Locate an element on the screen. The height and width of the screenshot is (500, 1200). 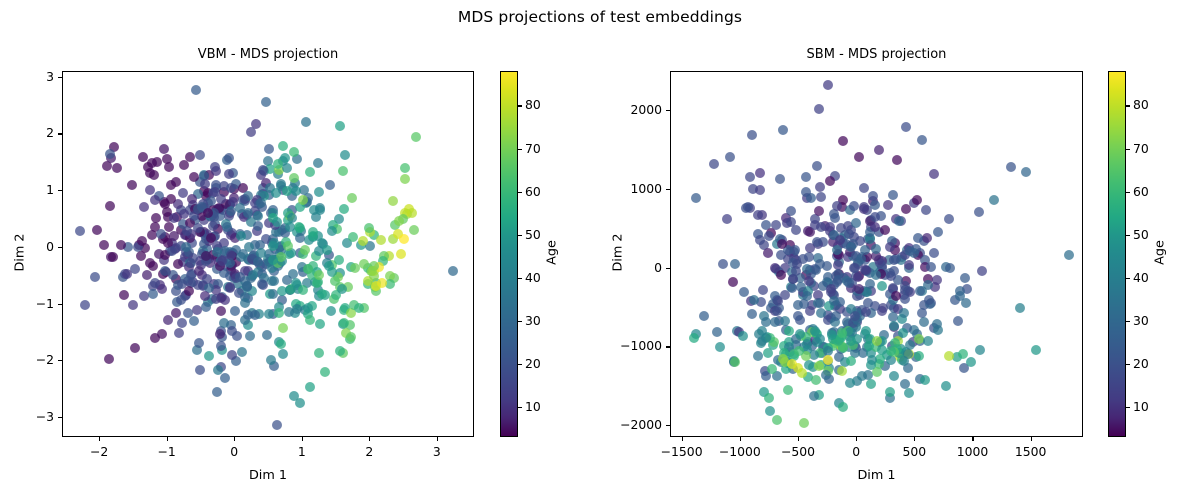
x-tick-label: −1500 is located at coordinates (681, 451).